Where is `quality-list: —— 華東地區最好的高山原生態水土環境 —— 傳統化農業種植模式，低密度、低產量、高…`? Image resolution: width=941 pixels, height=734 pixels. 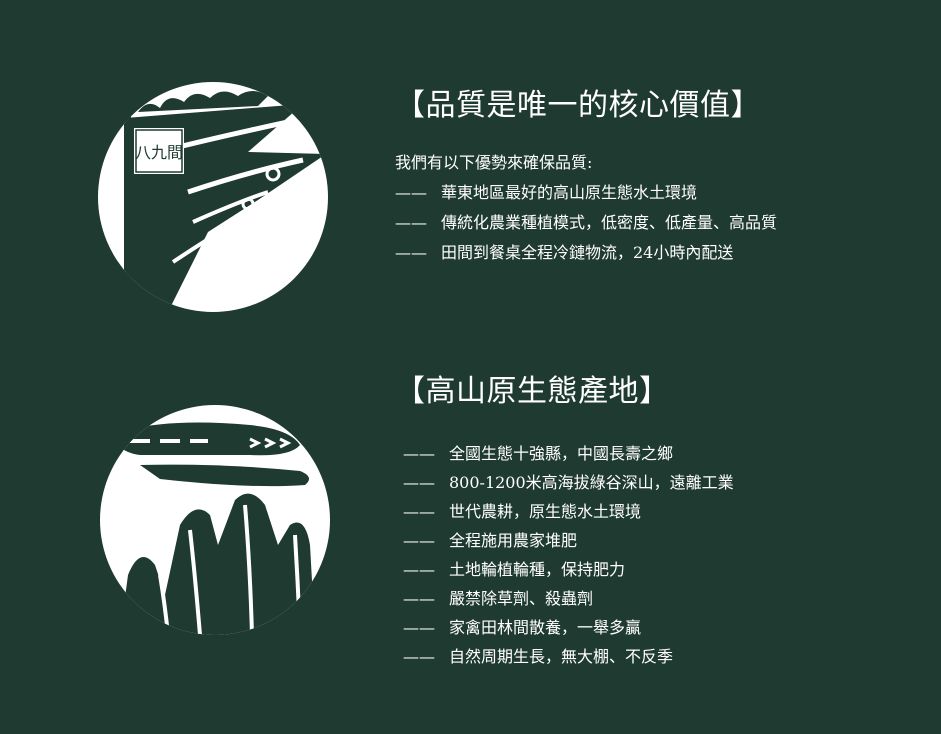
quality-list: —— 華東地區最好的高山原生態水土環境 —— 傳統化農業種植模式，低密度、低產量、高… is located at coordinates (586, 223).